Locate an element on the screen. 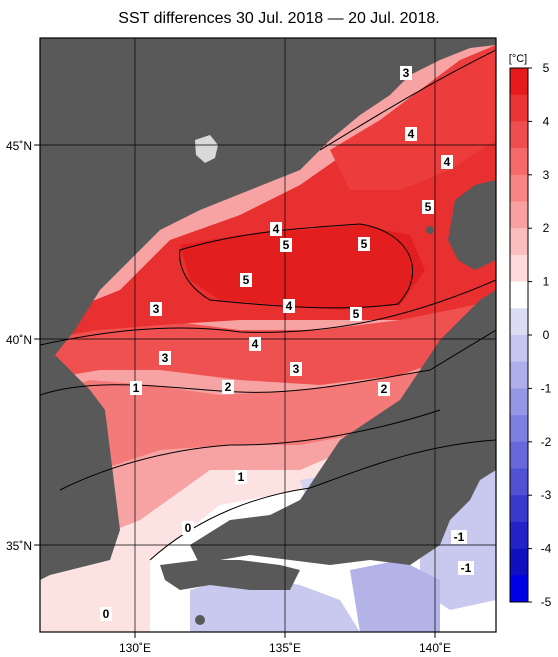 The width and height of the screenshot is (558, 657). sea-north-band is located at coordinates (413, 117).